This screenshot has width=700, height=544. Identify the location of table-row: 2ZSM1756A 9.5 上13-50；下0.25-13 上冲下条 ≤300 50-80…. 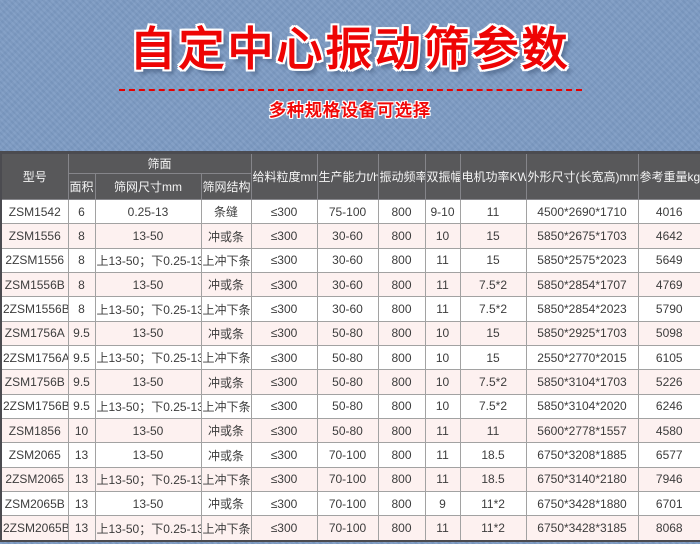
(350, 358).